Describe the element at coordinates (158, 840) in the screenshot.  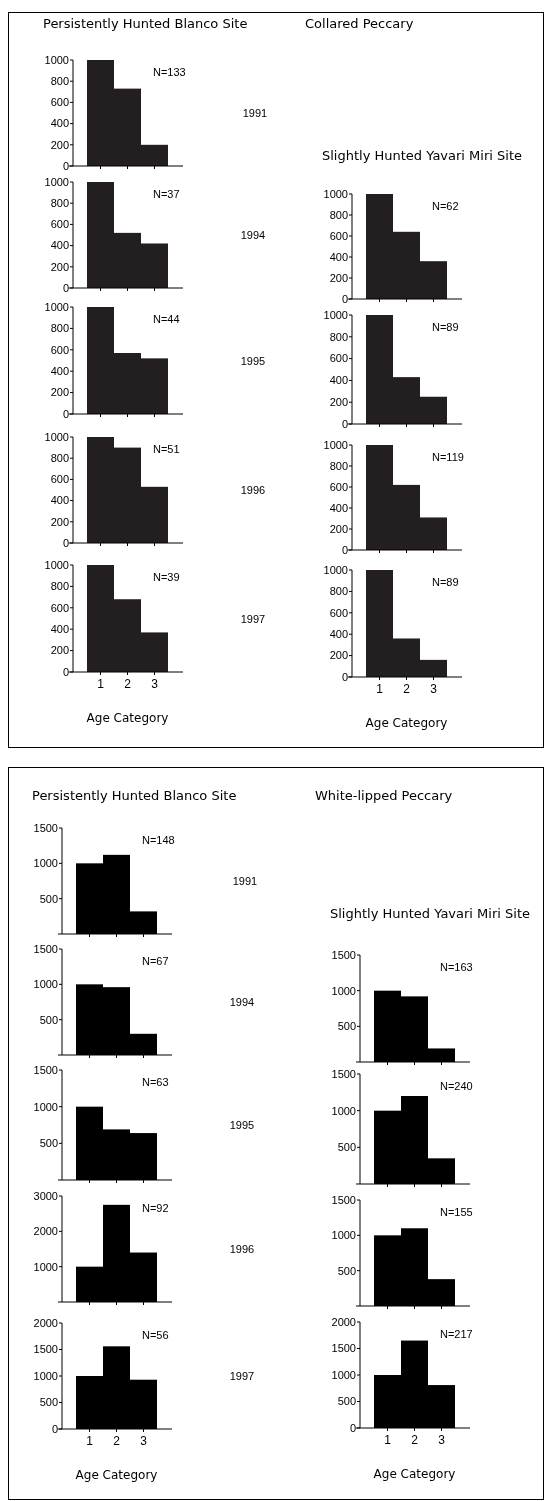
I see `annotation: N=148` at that location.